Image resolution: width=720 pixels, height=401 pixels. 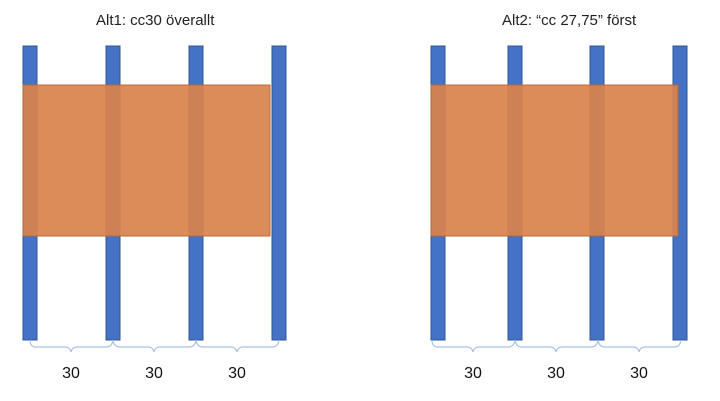 What do you see at coordinates (556, 373) in the screenshot?
I see `alt2-spacing-label-2: 30` at bounding box center [556, 373].